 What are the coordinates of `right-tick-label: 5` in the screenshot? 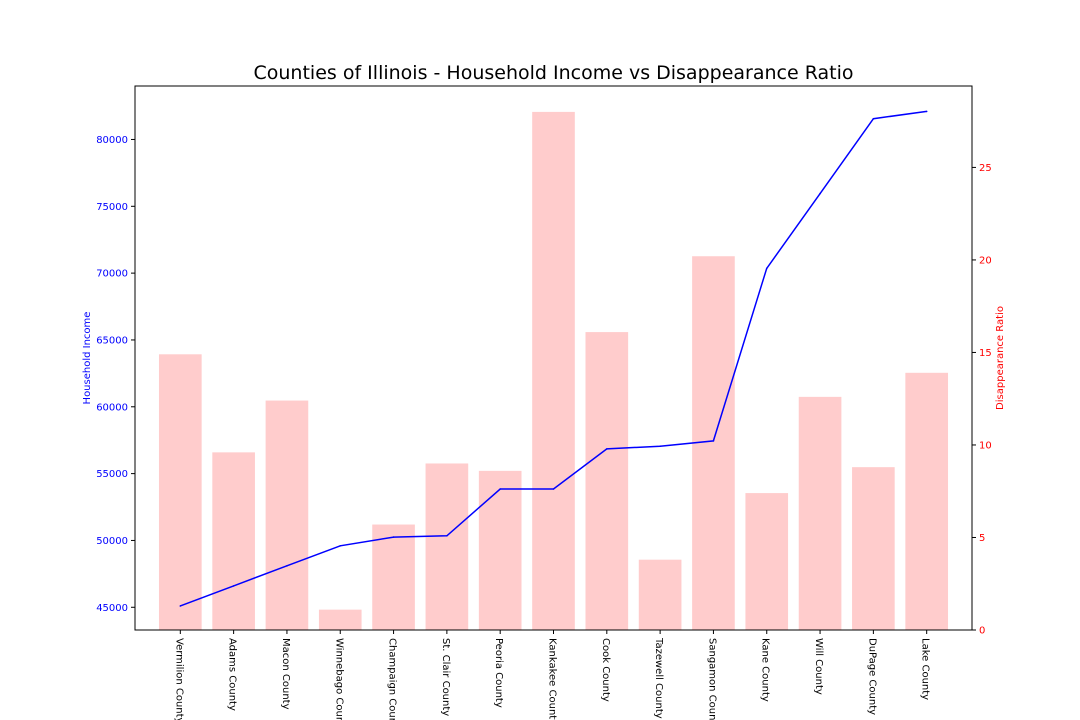 It's located at (982, 538).